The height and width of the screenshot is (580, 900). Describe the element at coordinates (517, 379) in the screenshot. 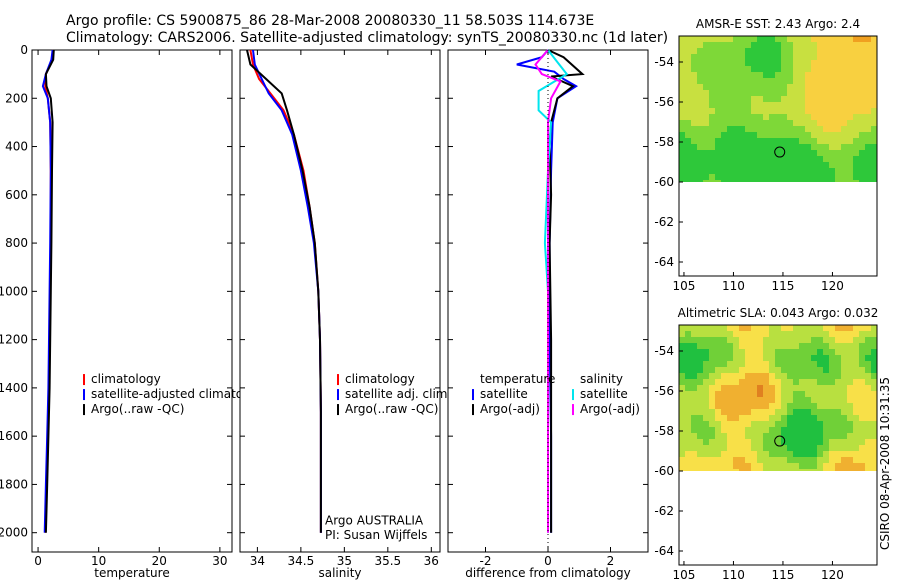

I see `difference-legend-header-temperature: temperature` at that location.